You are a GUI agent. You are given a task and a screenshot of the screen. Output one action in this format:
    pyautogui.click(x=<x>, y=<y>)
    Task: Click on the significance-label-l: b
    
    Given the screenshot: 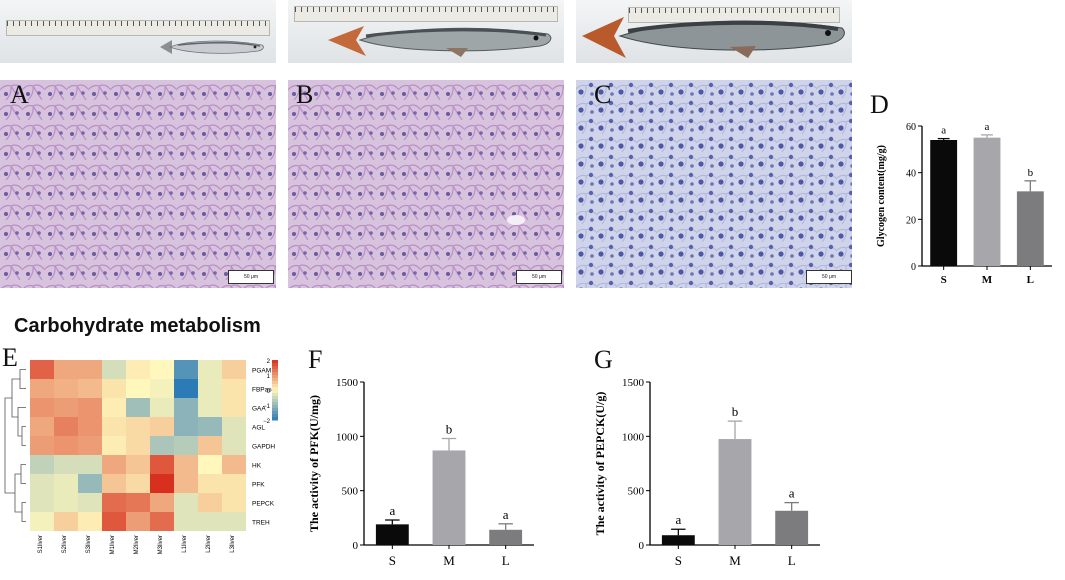 What is the action you would take?
    pyautogui.click(x=1031, y=173)
    